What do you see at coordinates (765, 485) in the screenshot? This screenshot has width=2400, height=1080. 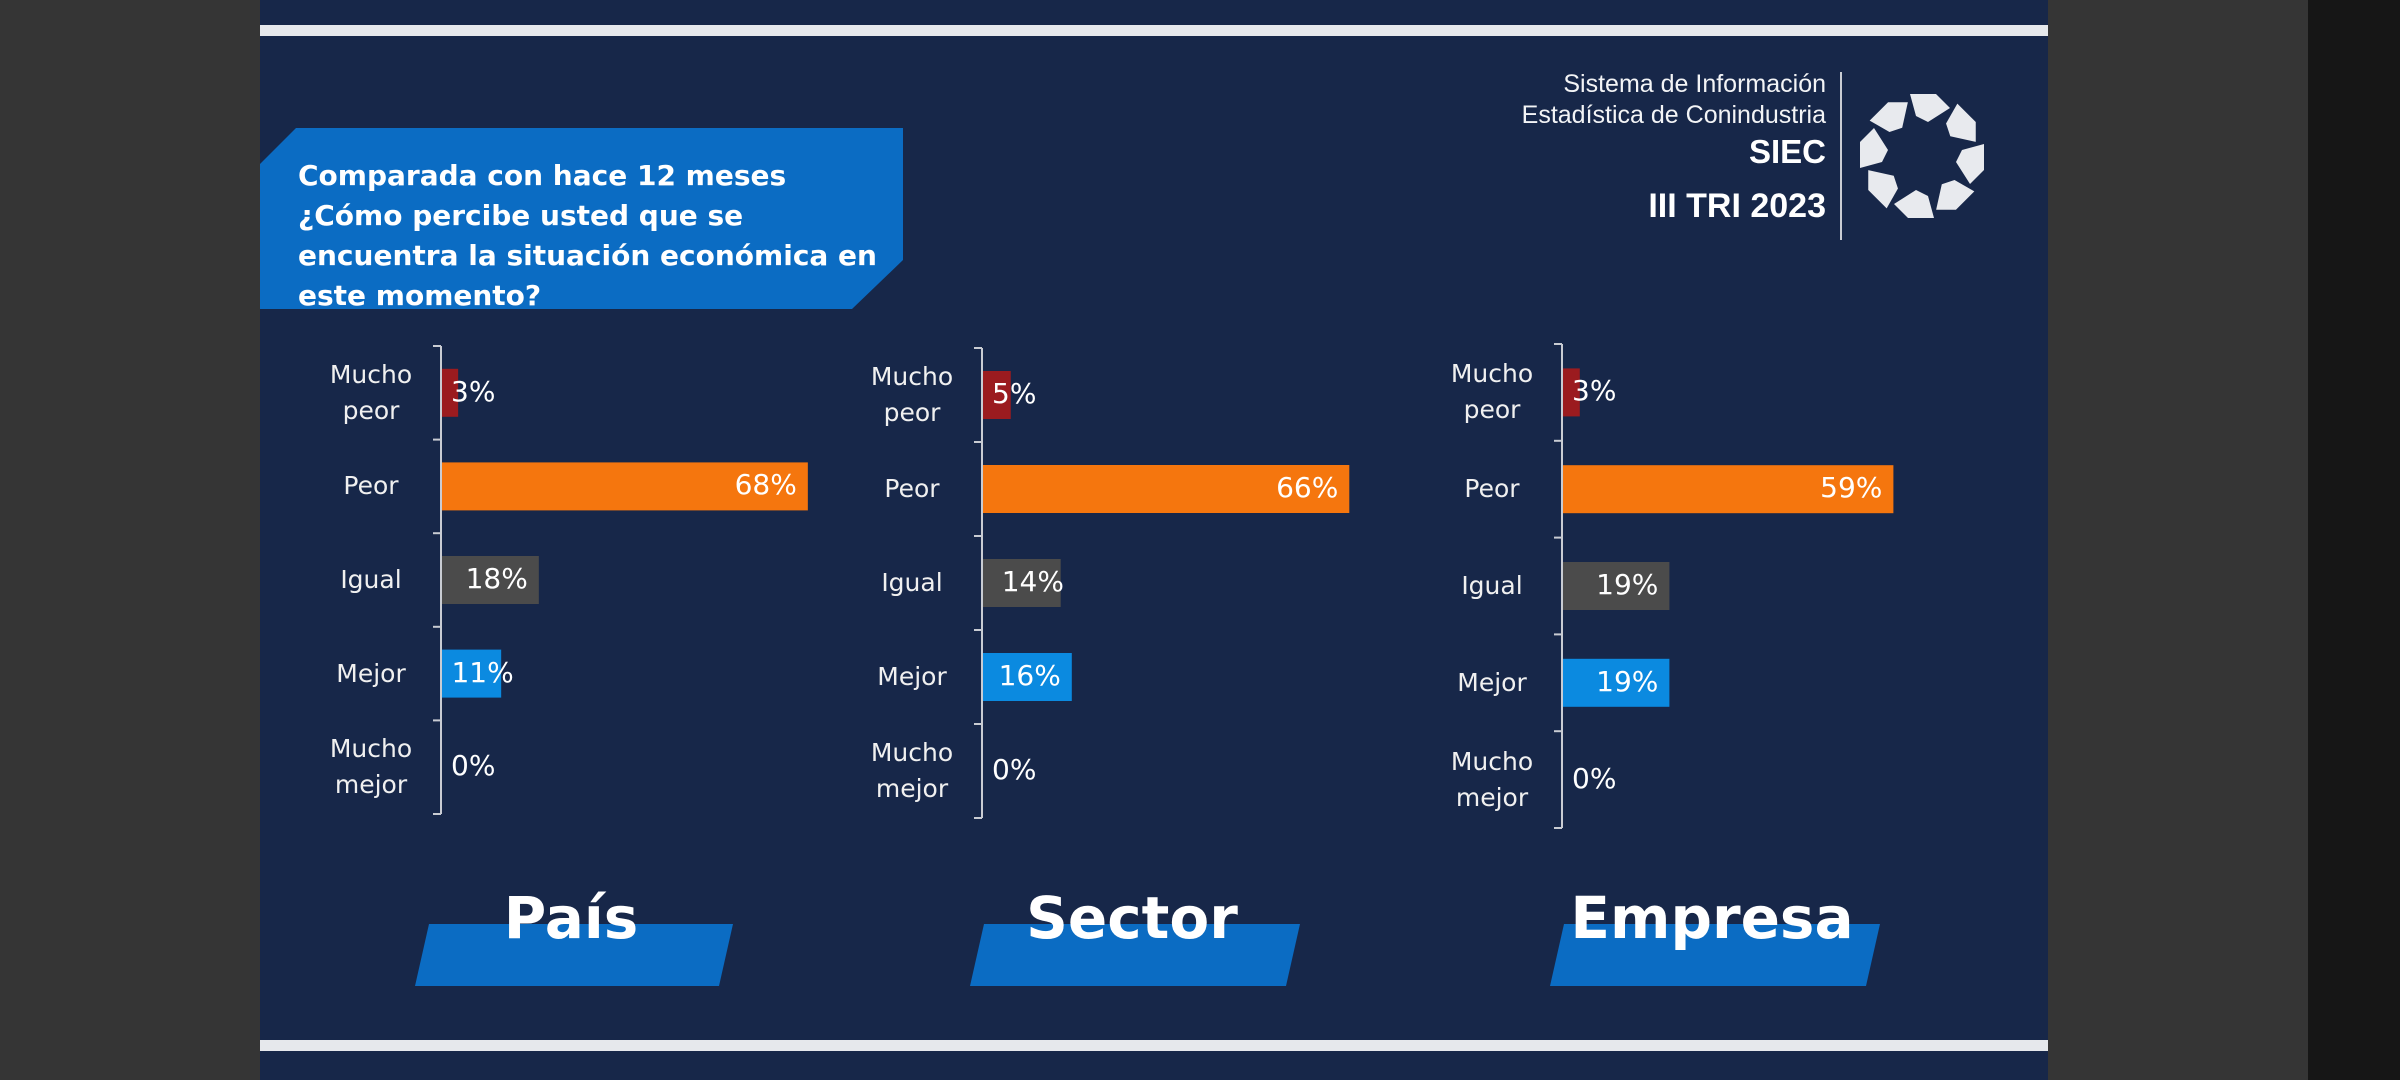 I see `value-label: 68%` at bounding box center [765, 485].